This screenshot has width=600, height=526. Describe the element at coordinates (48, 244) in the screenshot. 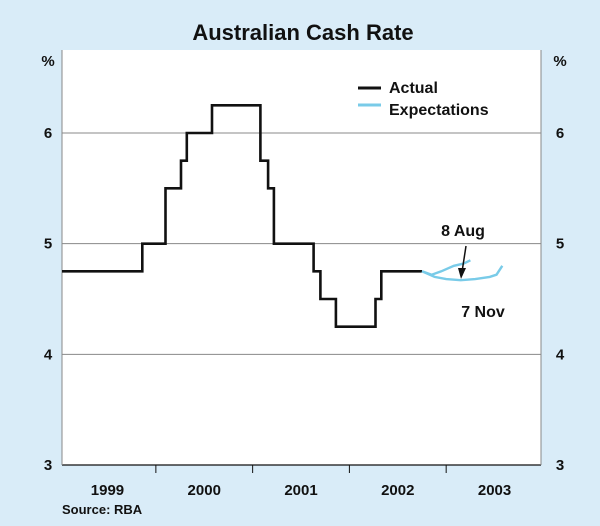

I see `y-tick-label-left: 5` at that location.